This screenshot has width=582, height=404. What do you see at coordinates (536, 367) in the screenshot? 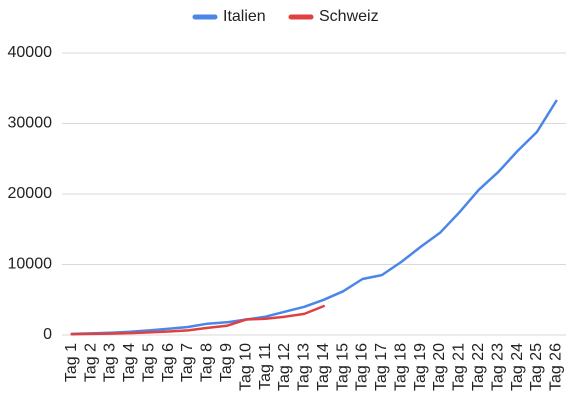
I see `x-tick-label: Tag 25` at bounding box center [536, 367].